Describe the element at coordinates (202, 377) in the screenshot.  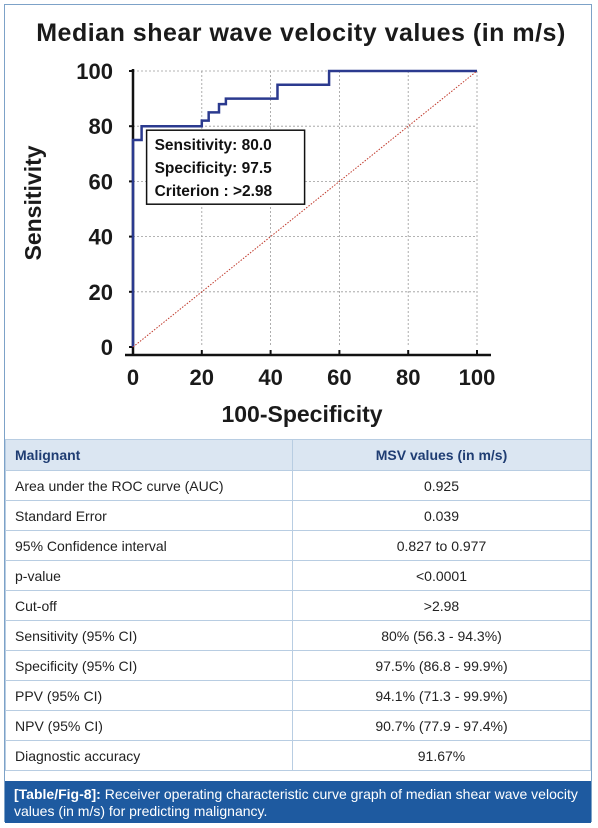
I see `x-tick-label: 20` at that location.